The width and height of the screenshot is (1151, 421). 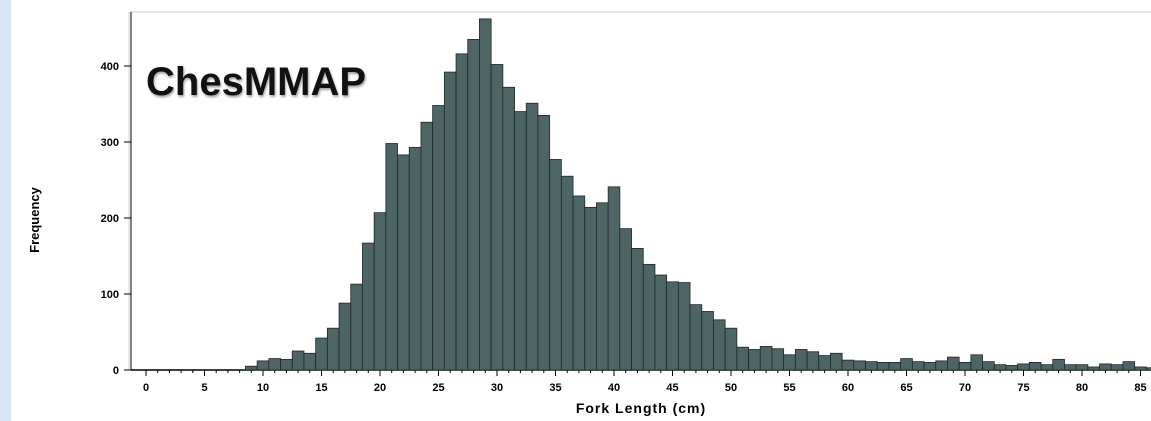 What do you see at coordinates (321, 388) in the screenshot?
I see `x-tick-label: 15` at bounding box center [321, 388].